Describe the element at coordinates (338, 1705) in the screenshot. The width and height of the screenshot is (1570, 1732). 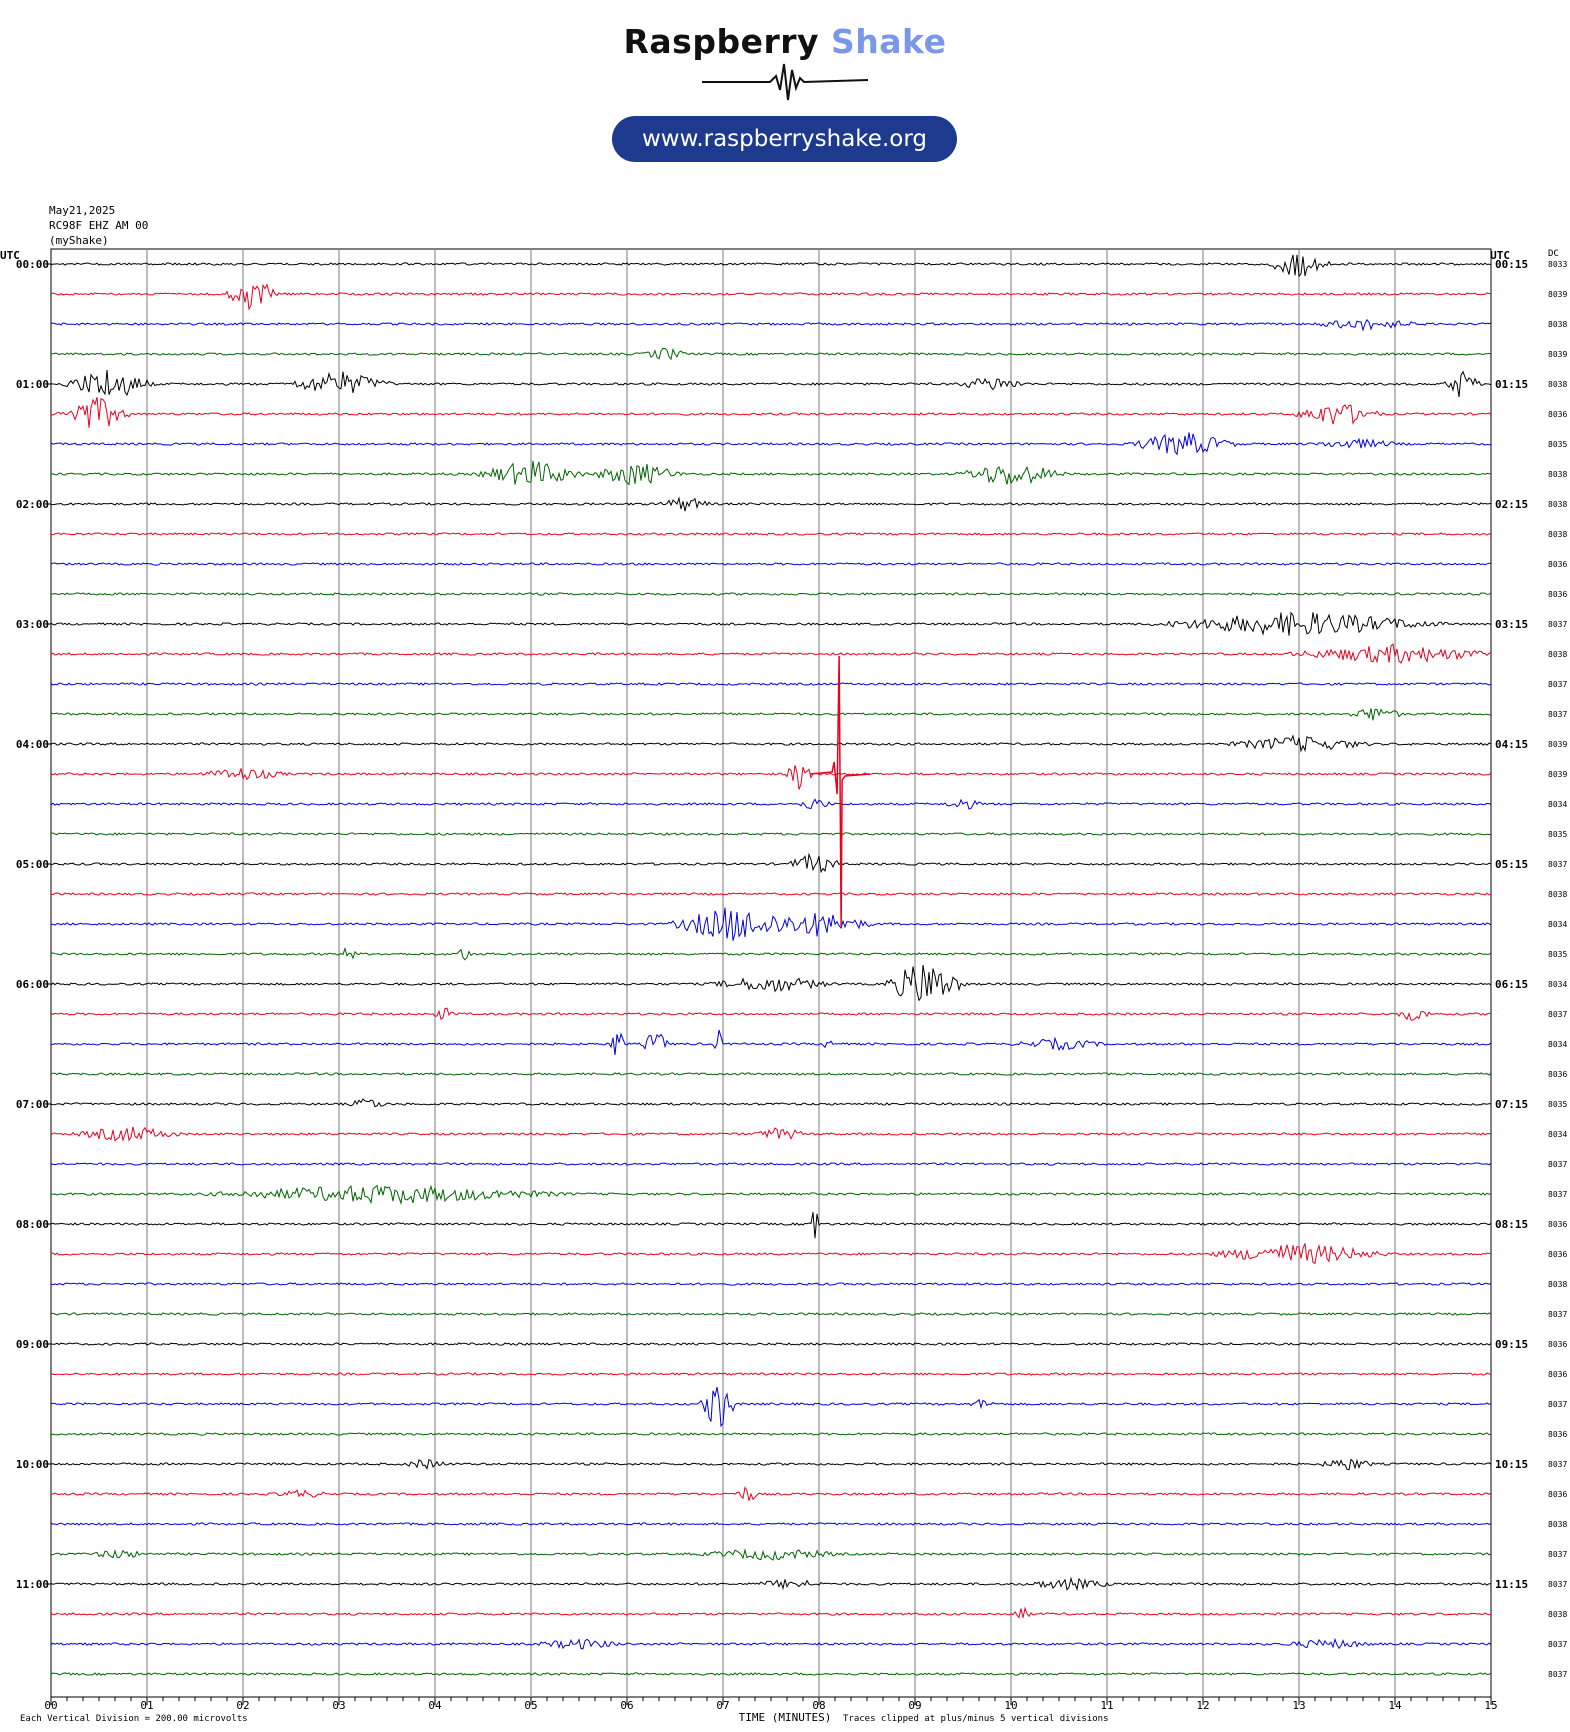
I see `x-tick-label: 03` at that location.